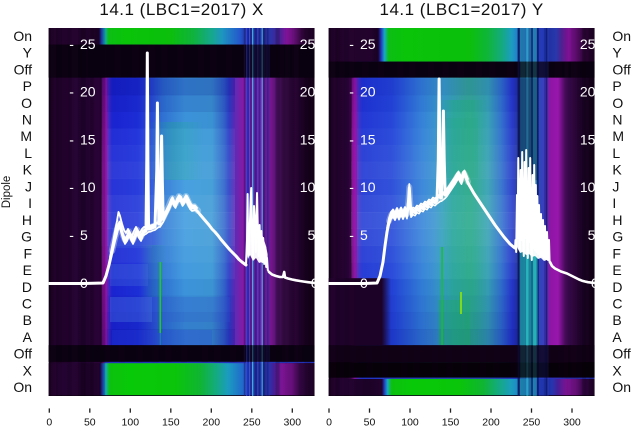  I want to click on svg-text: 14.1 (LBC1=2017) X, so click(181, 9).